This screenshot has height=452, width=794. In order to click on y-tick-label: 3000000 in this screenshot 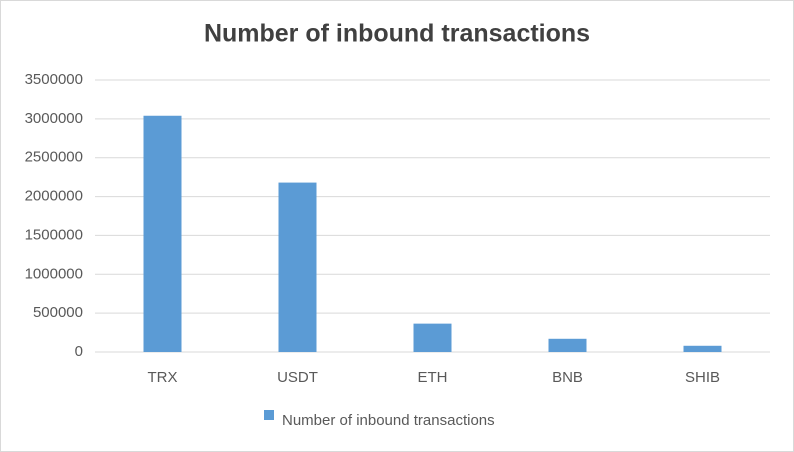, I will do `click(54, 118)`.